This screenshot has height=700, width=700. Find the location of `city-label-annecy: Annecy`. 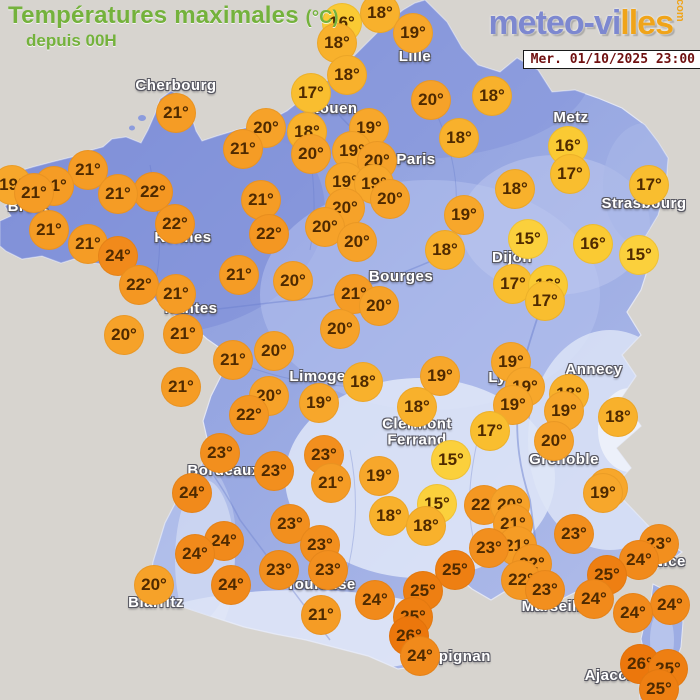

city-label-annecy: Annecy is located at coordinates (594, 370).